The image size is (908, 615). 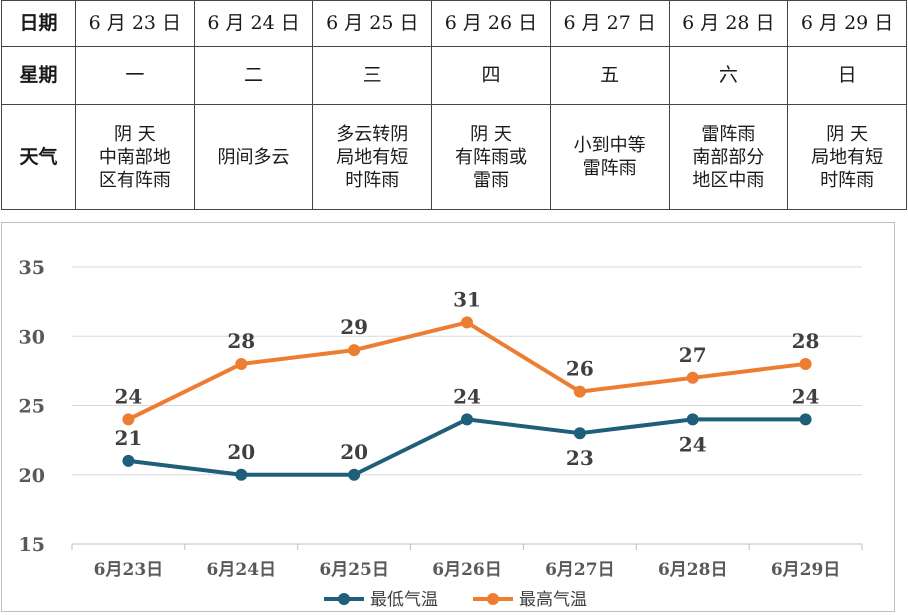 I want to click on x-tick-label: 6月27日, so click(x=580, y=570).